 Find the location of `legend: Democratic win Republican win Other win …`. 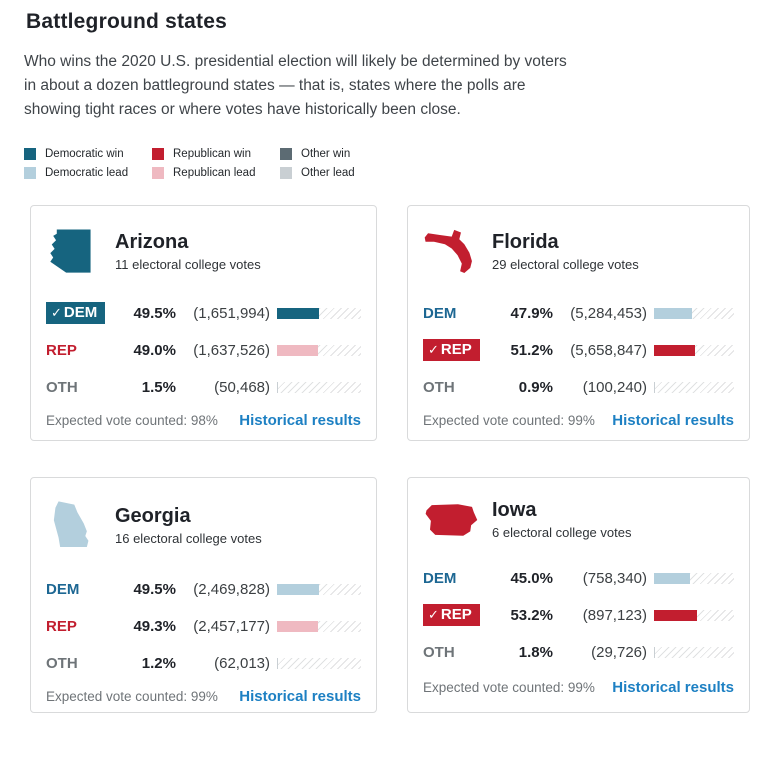

legend: Democratic win Republican win Other win … is located at coordinates (224, 163).